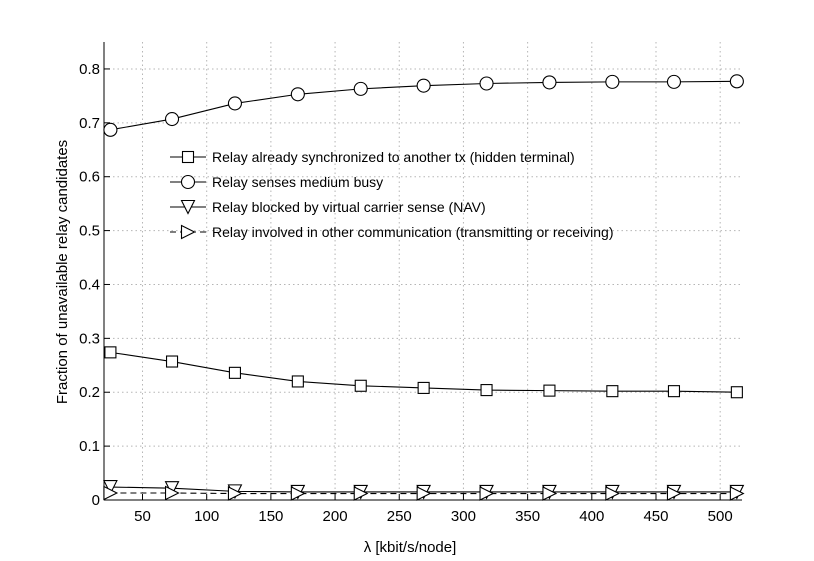  What do you see at coordinates (89, 338) in the screenshot?
I see `y-tick-label: 0.3` at bounding box center [89, 338].